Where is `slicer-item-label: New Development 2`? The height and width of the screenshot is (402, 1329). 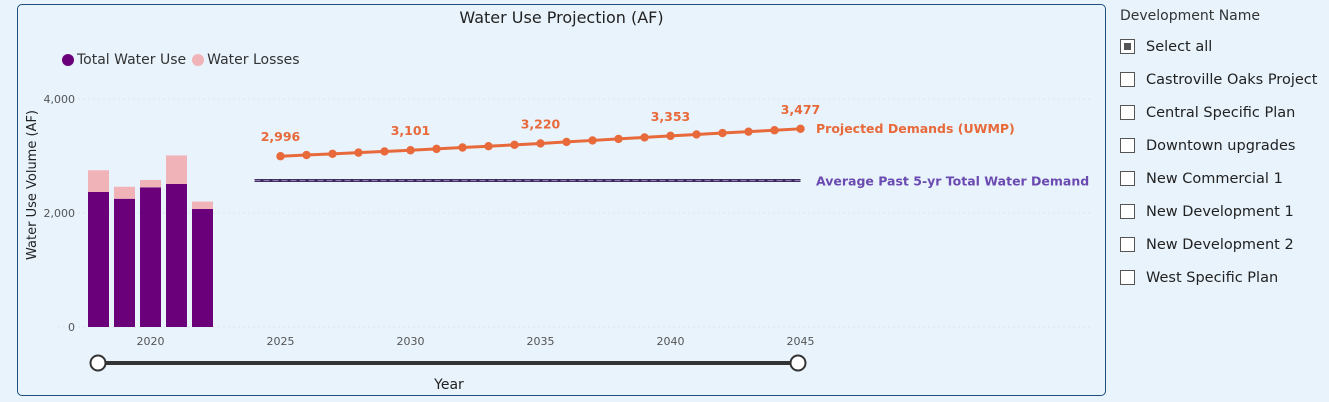
slicer-item-label: New Development 2 is located at coordinates (1220, 244).